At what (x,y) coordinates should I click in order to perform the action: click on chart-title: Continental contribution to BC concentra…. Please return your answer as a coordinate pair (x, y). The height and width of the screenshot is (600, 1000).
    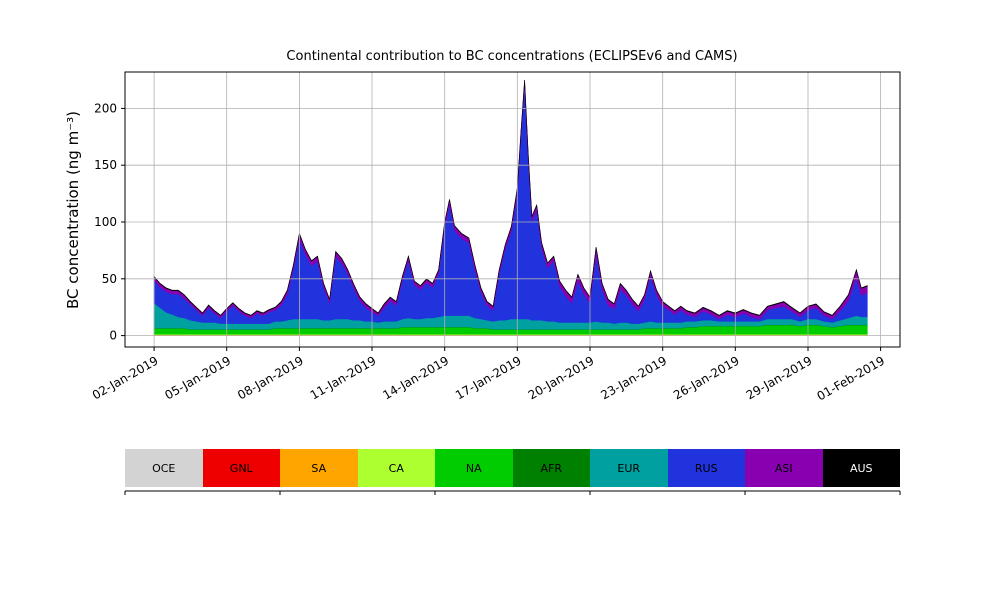
    Looking at the image, I should click on (511, 56).